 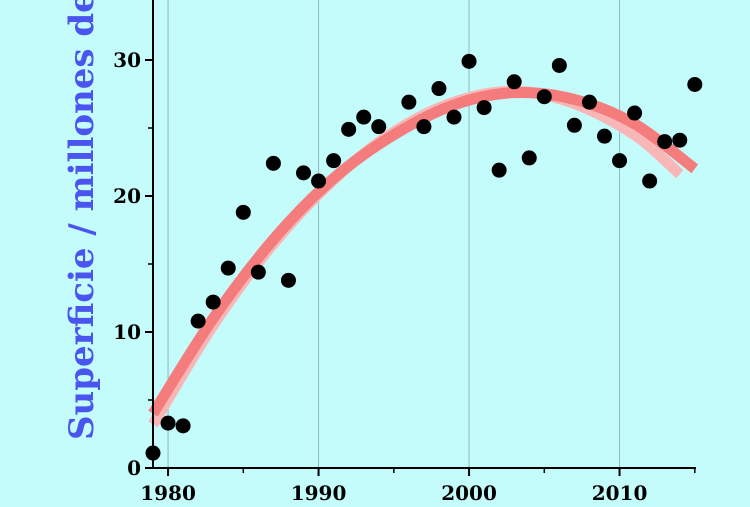 What do you see at coordinates (213, 302) in the screenshot?
I see `data-point-1983` at bounding box center [213, 302].